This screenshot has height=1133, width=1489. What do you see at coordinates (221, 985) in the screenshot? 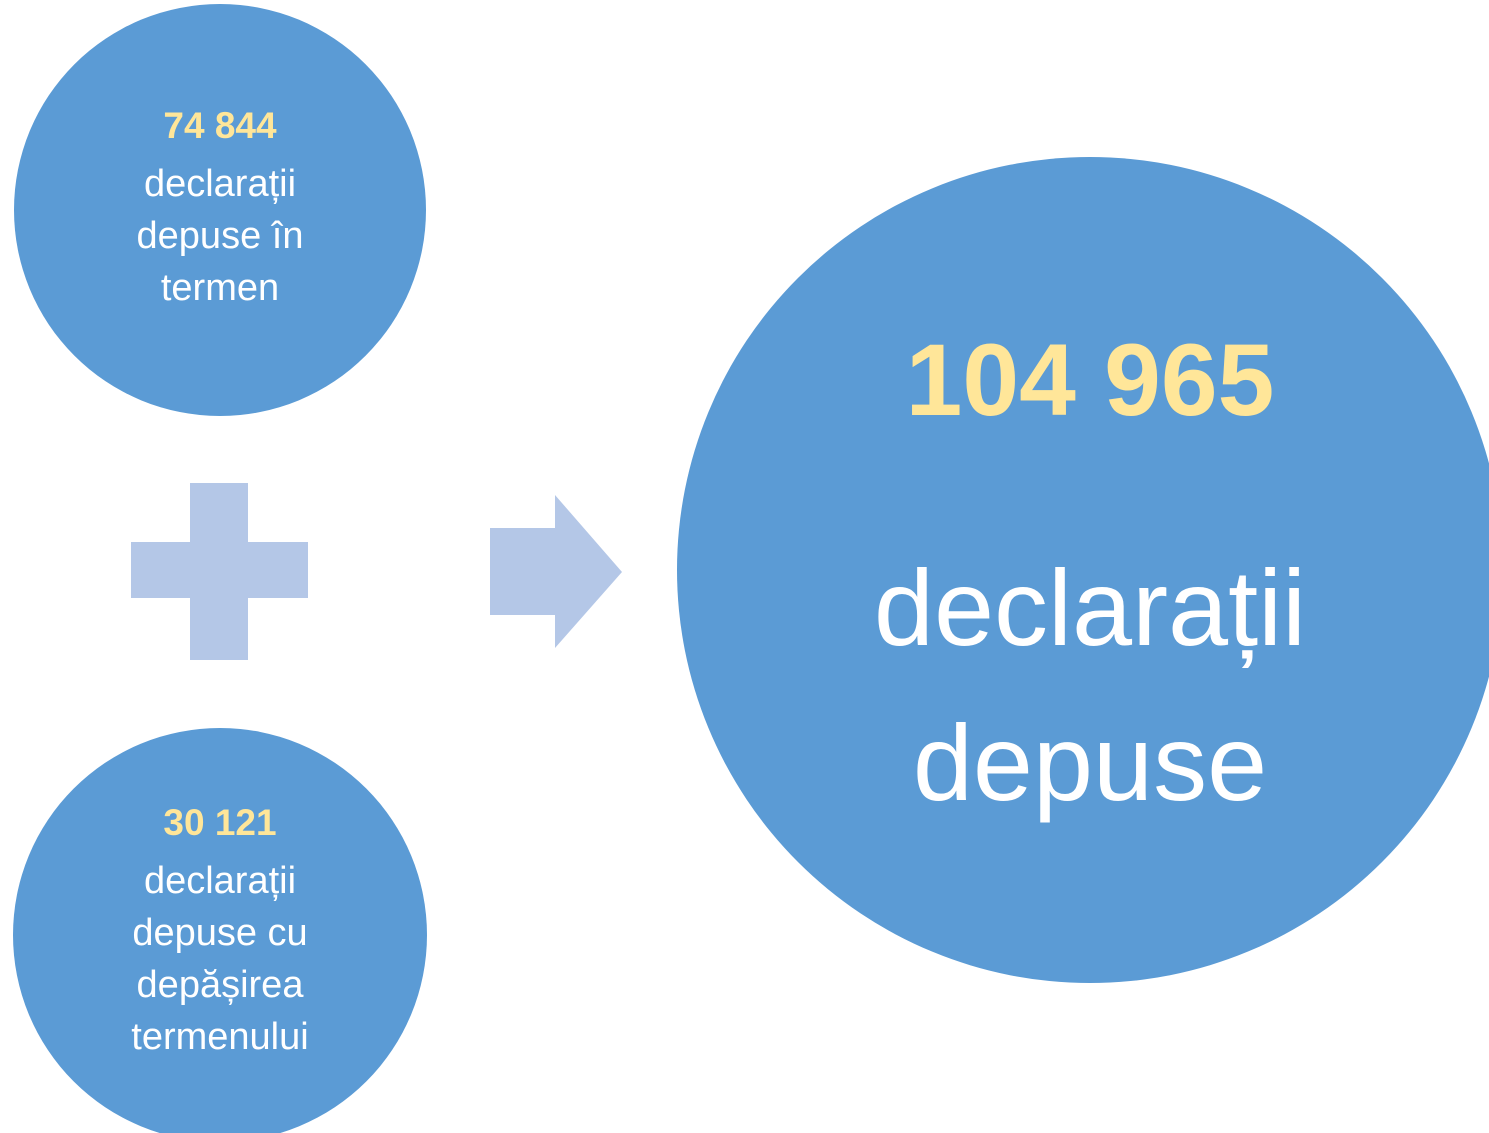
I see `node-label: depășirea` at bounding box center [221, 985].